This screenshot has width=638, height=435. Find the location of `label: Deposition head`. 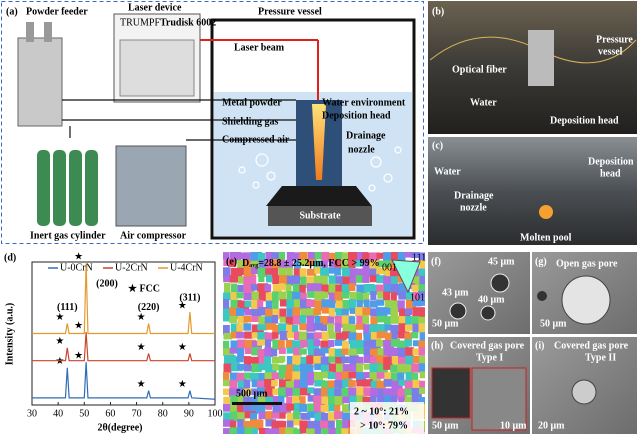

label: Deposition head is located at coordinates (584, 120).